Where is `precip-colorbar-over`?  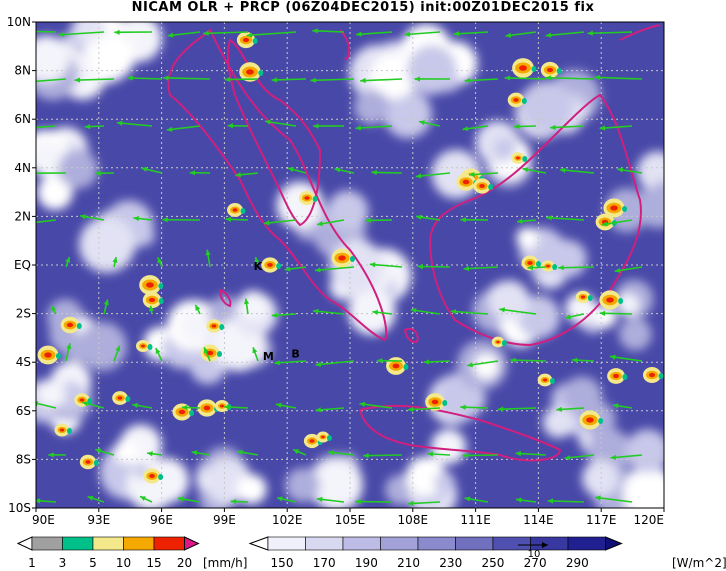
precip-colorbar-over is located at coordinates (192, 543).